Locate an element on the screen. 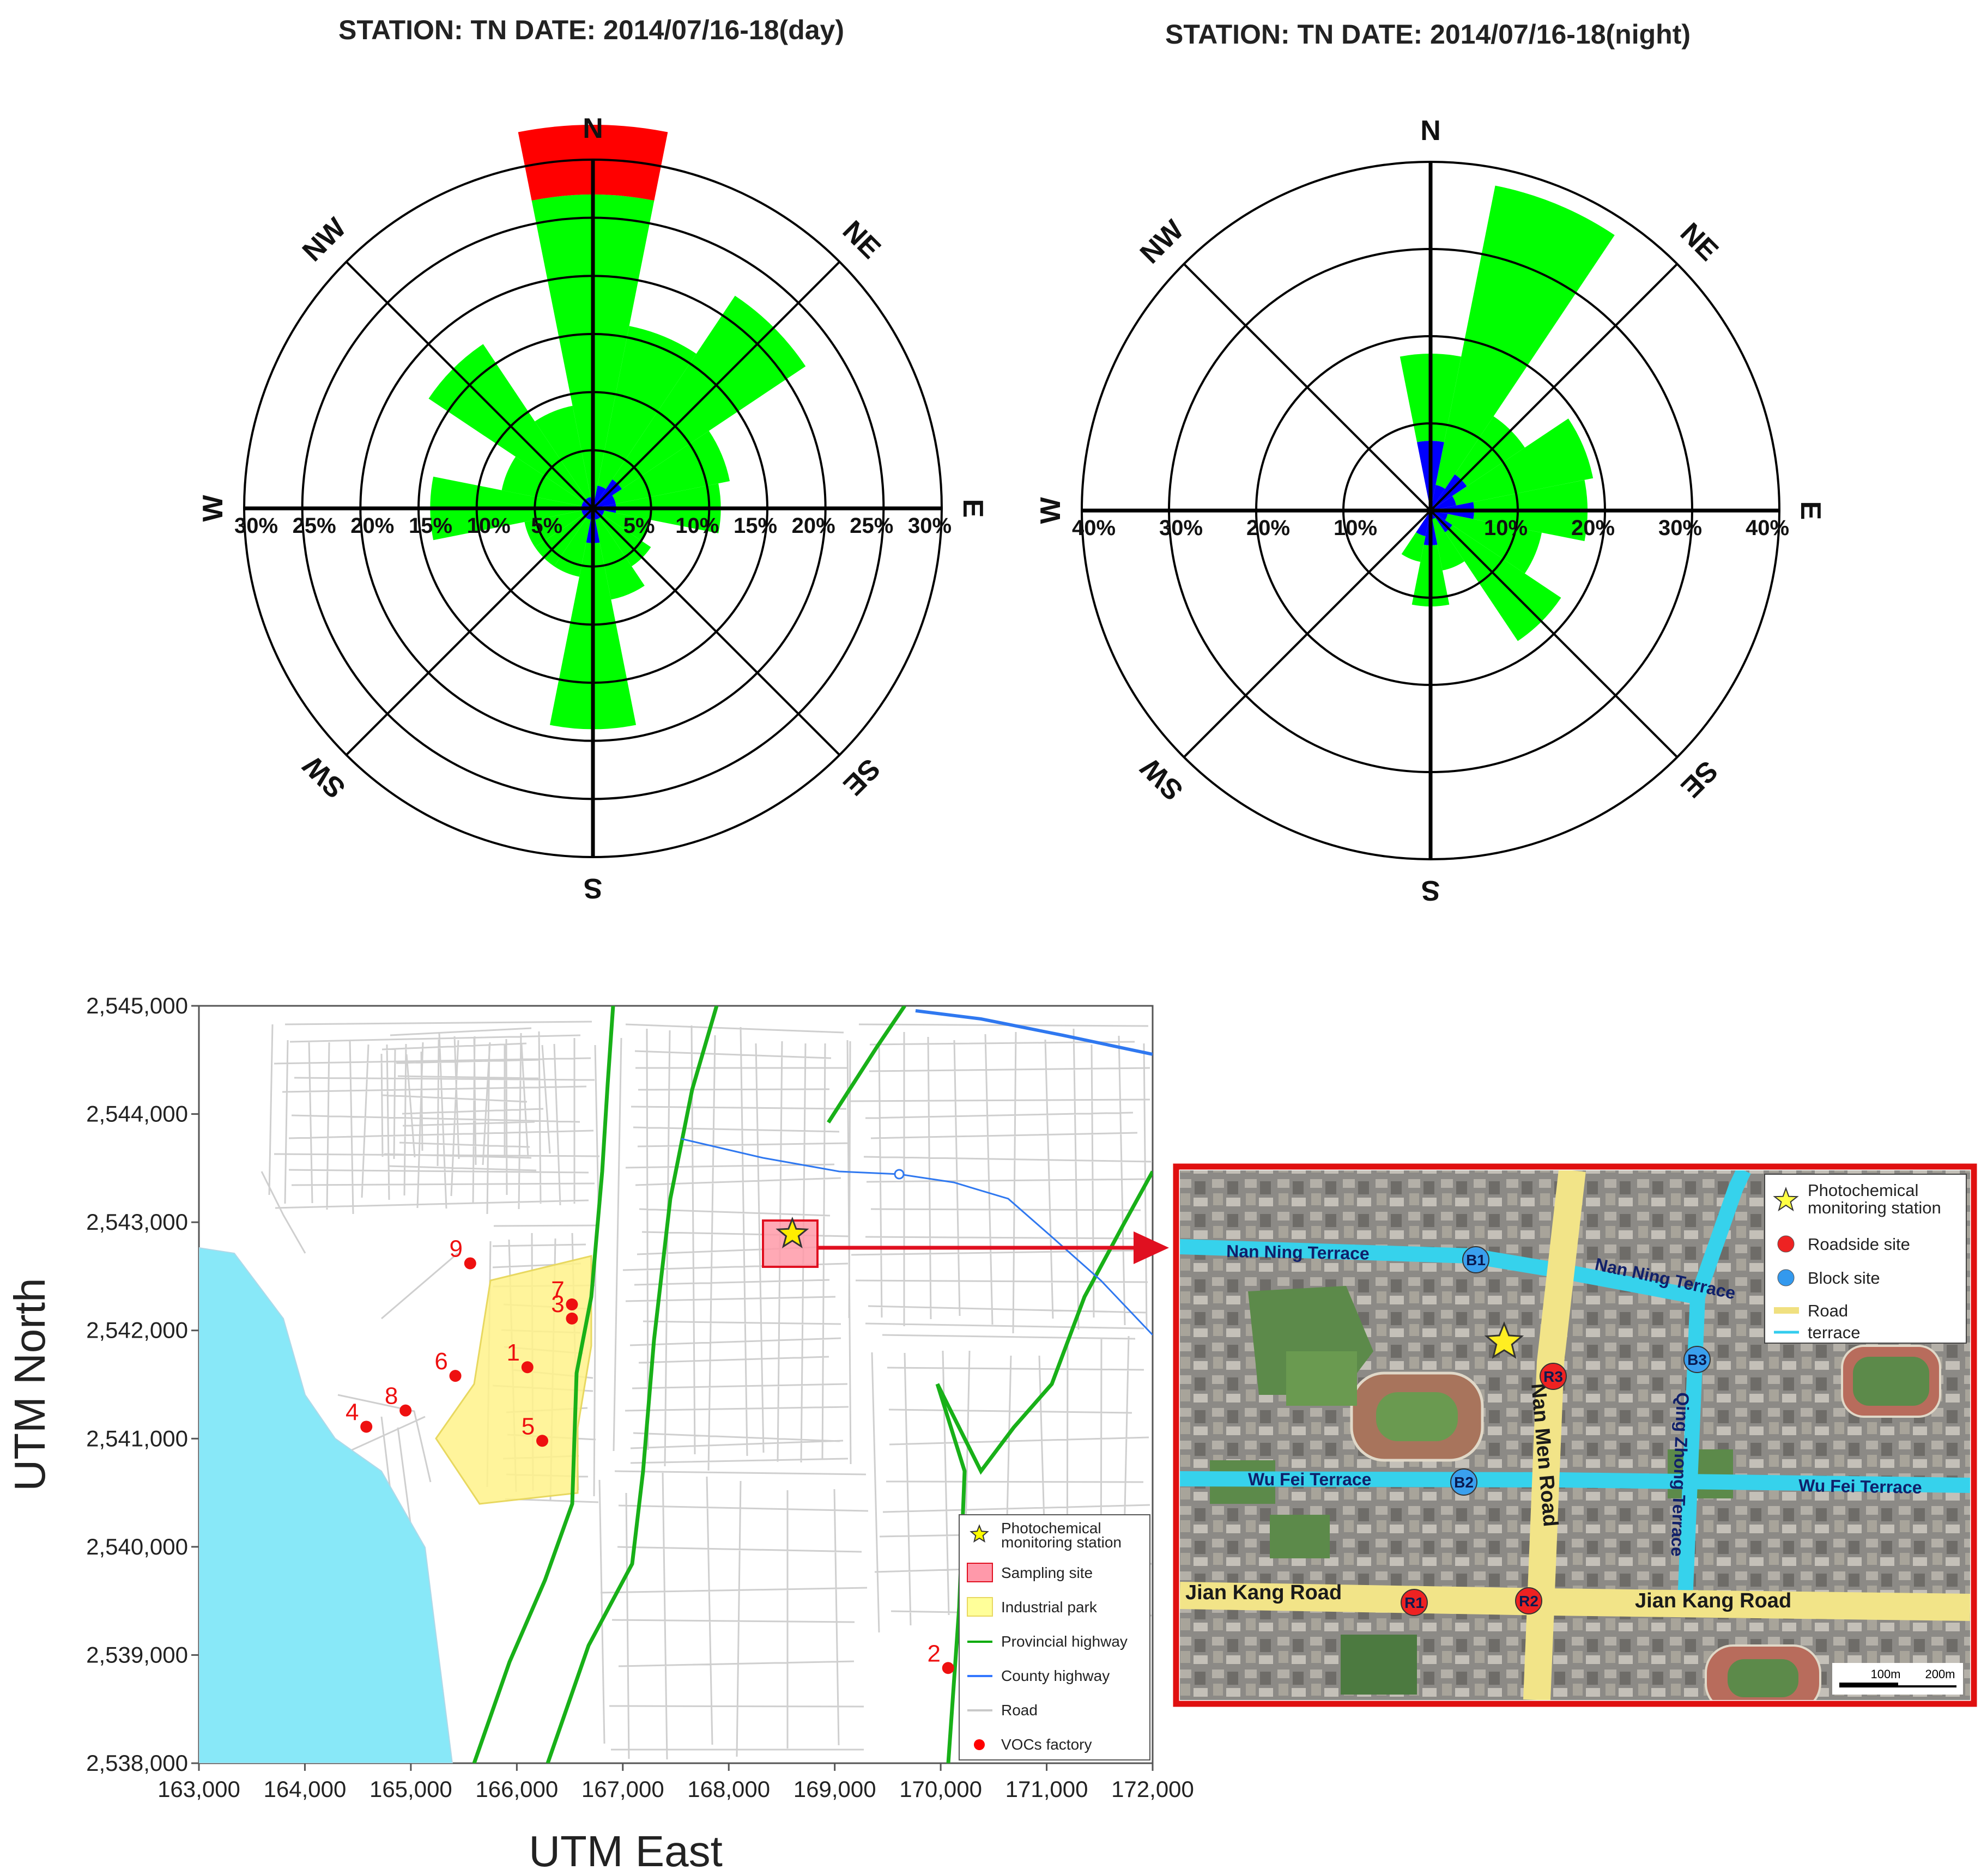 This screenshot has height=1876, width=1981. sea-area is located at coordinates (326, 1505).